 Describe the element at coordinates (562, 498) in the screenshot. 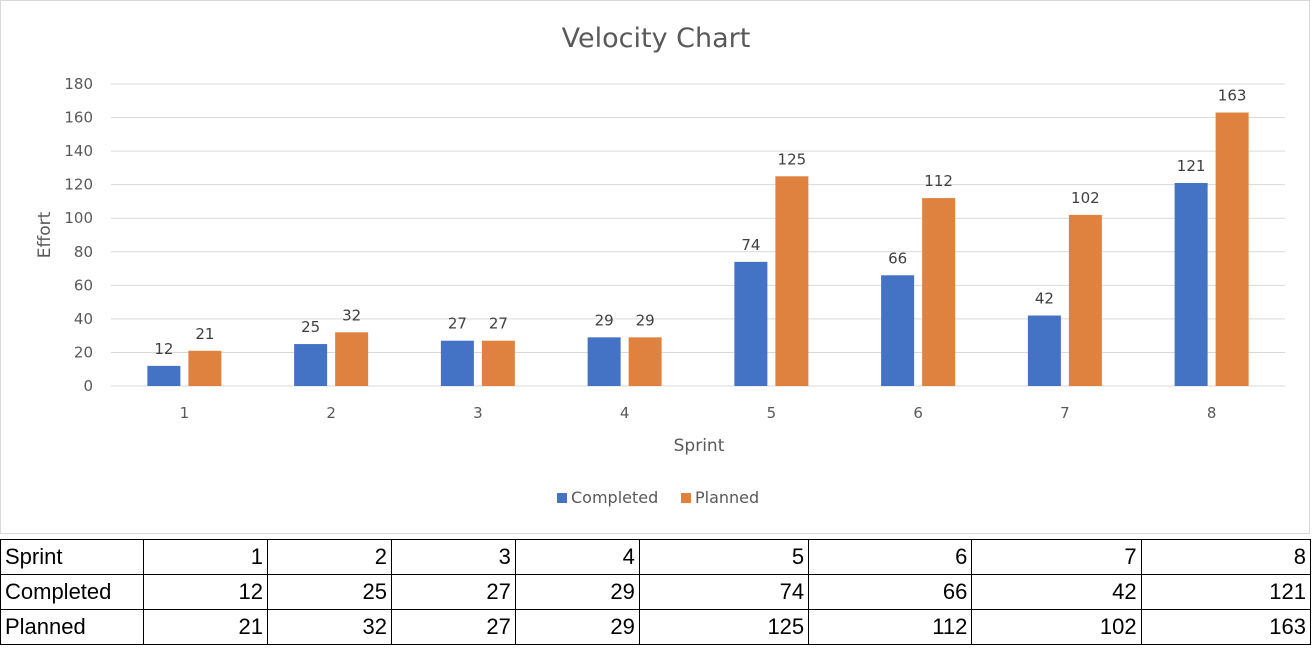

I see `legend-swatch-completed` at that location.